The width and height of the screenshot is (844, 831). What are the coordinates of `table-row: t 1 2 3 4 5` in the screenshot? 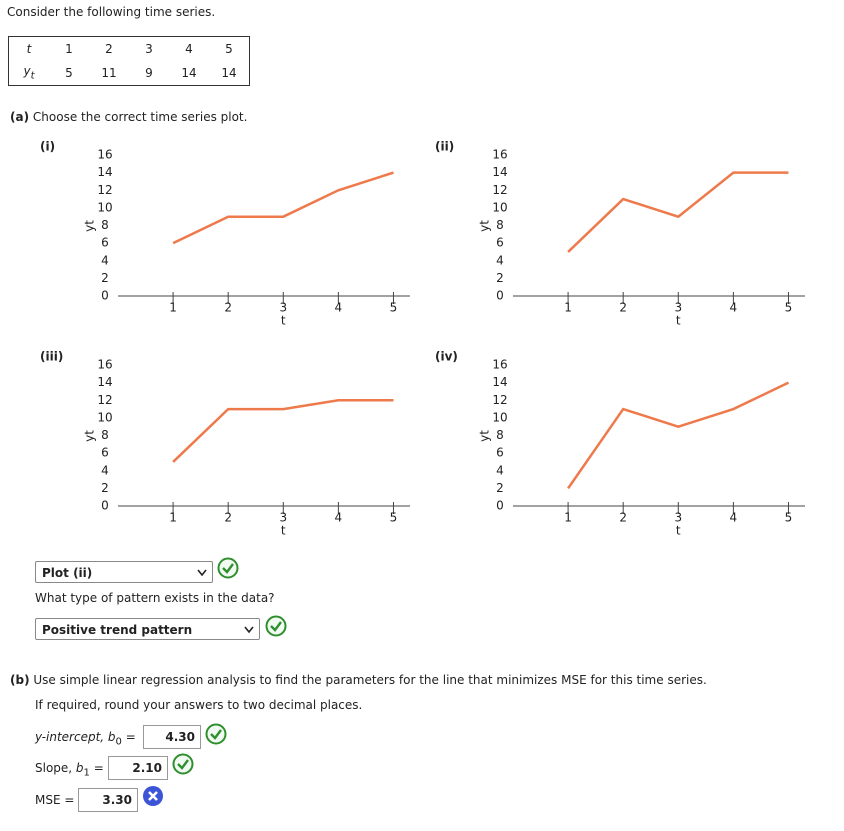 It's located at (129, 49).